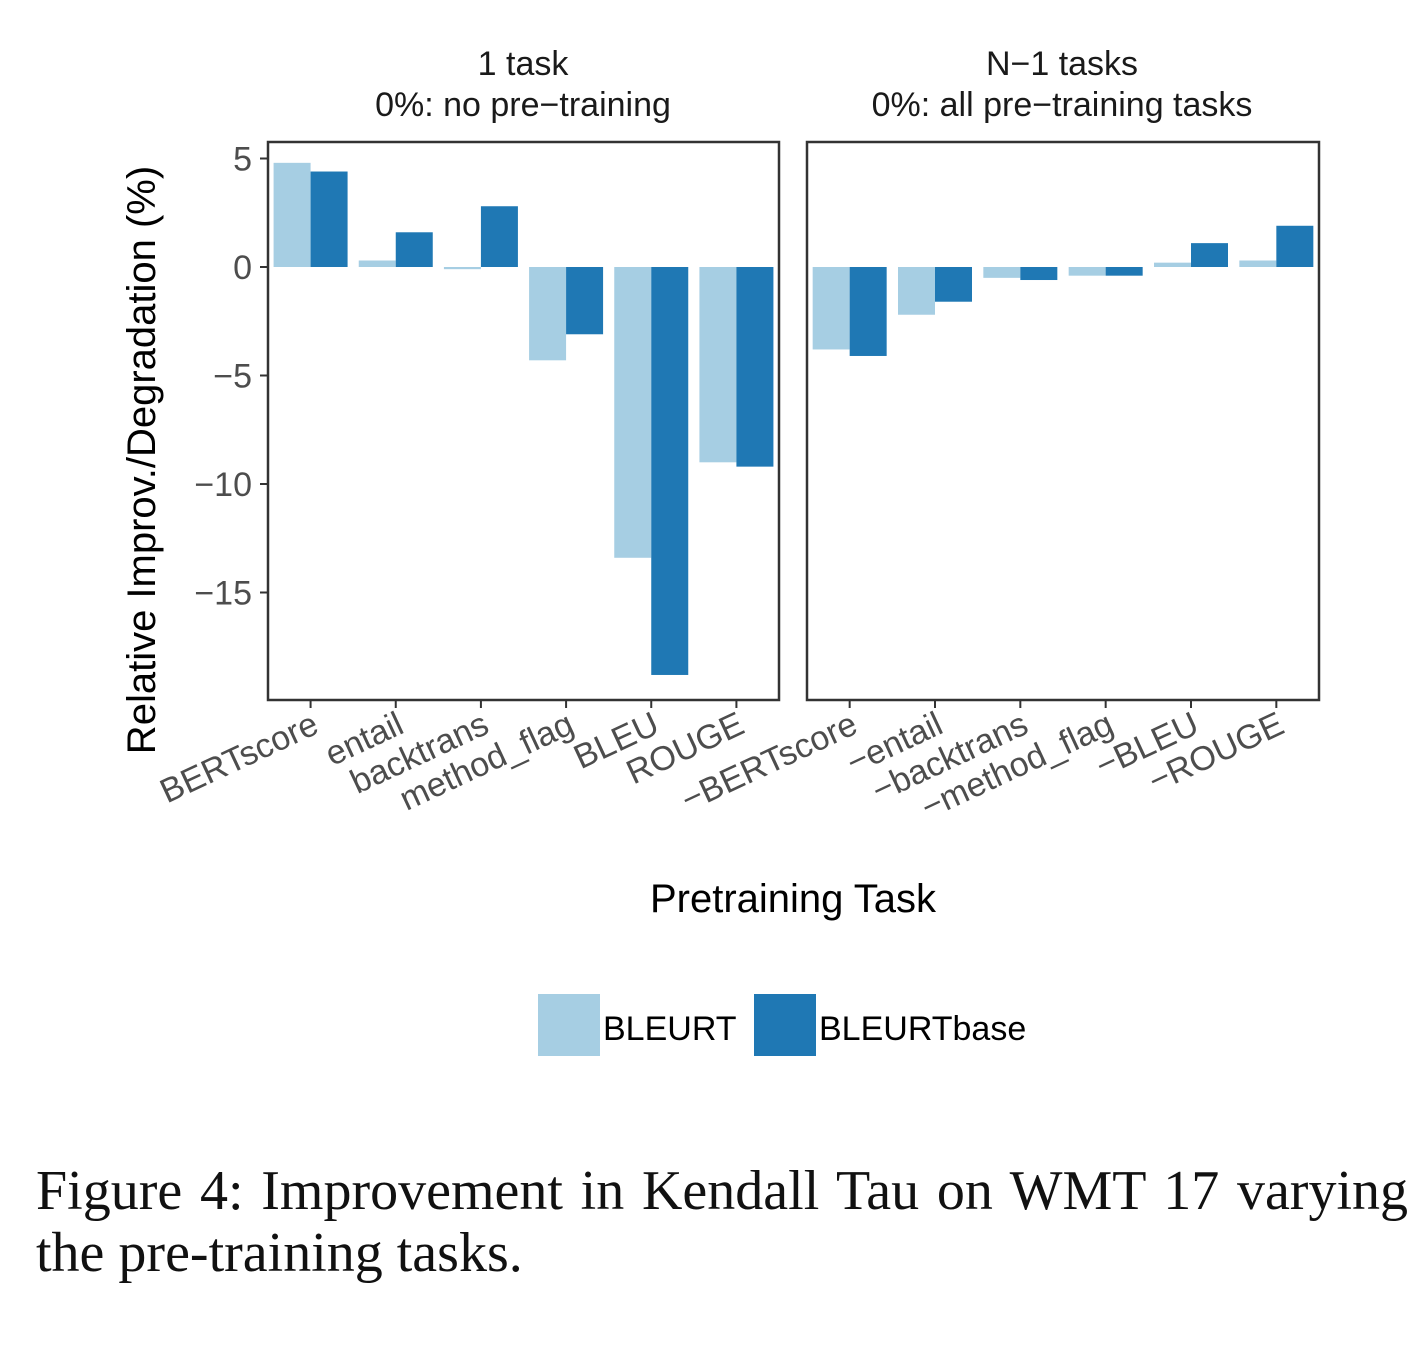  I want to click on x-axis-label: Pretraining Task, so click(793, 899).